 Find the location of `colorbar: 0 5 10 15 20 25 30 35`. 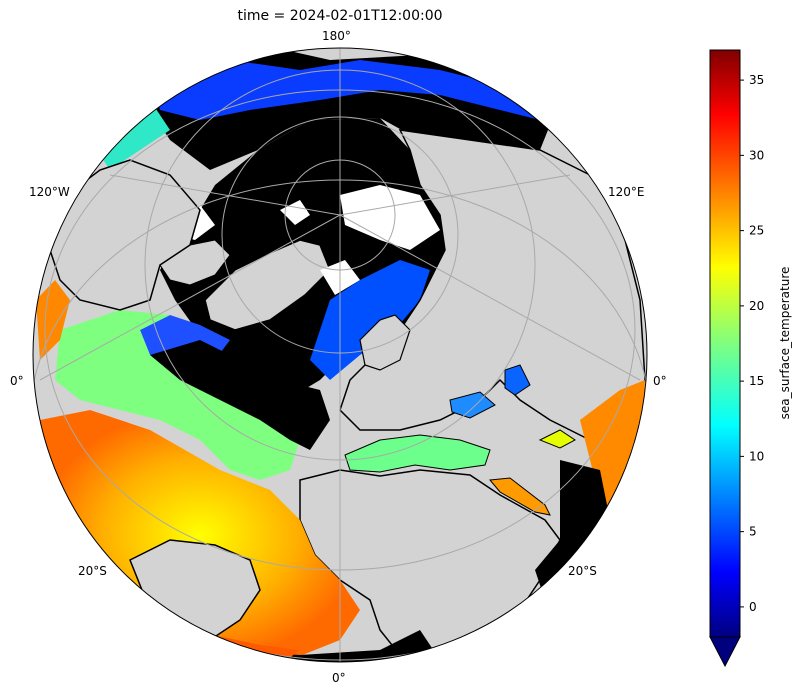

colorbar: 0 5 10 15 20 25 30 35 is located at coordinates (736, 358).